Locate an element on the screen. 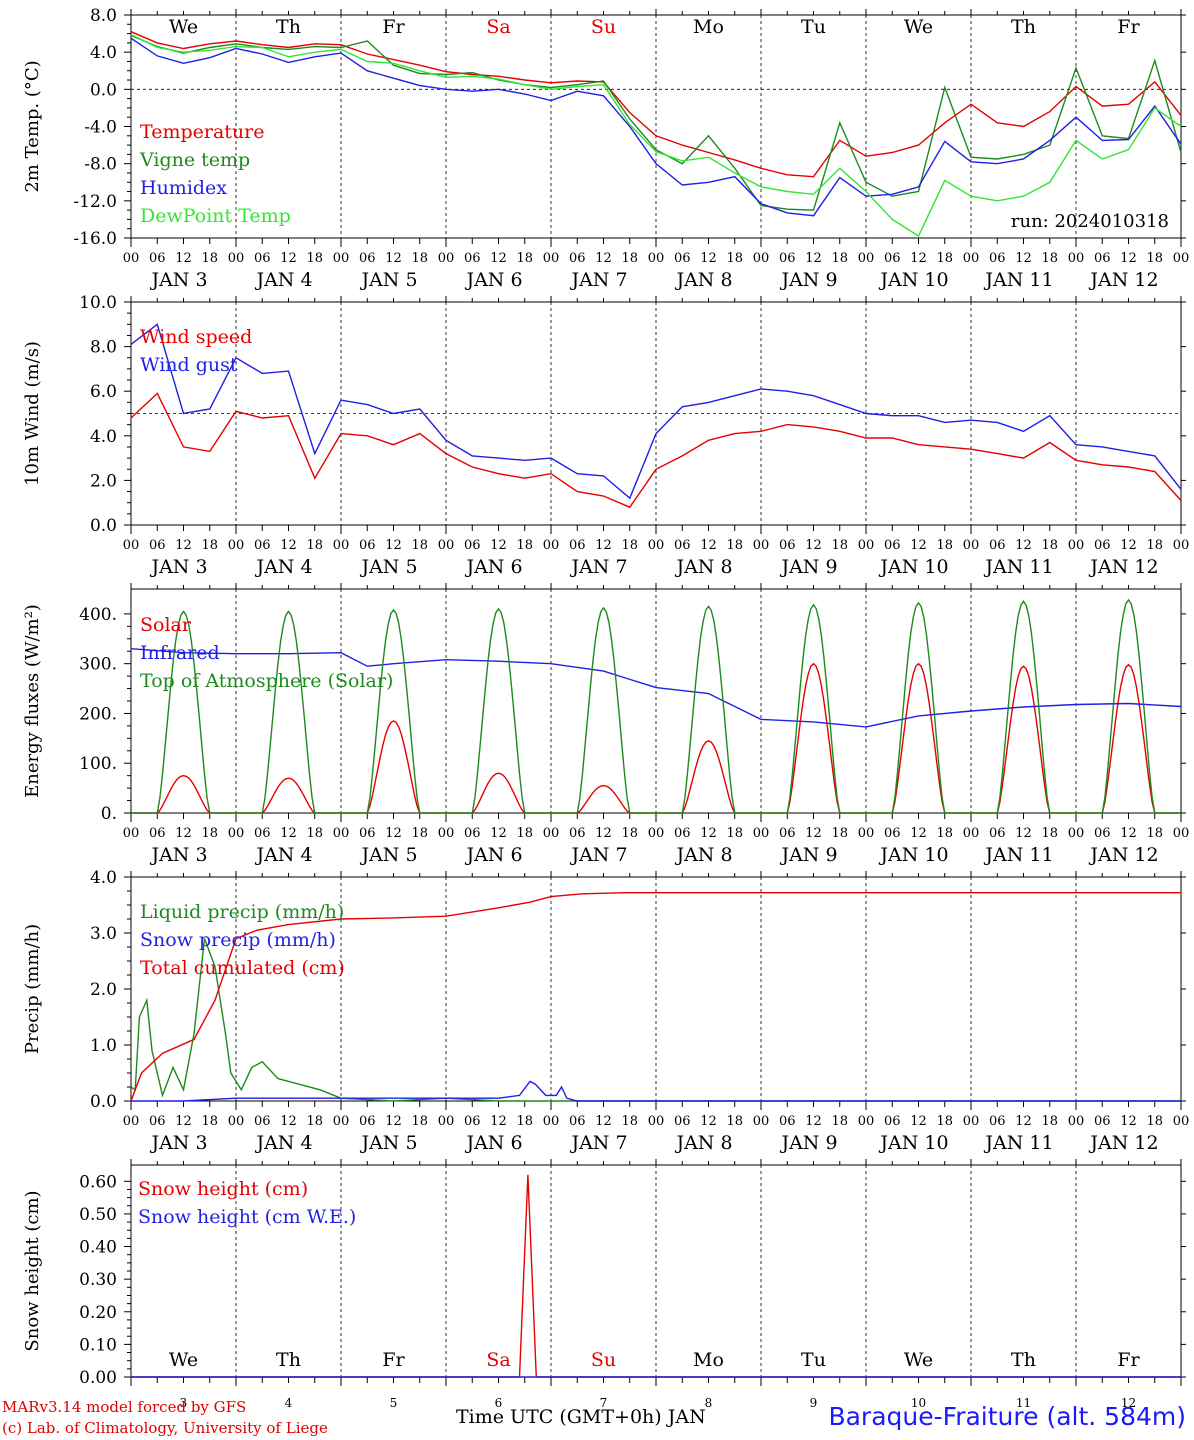 This screenshot has height=1440, width=1194. legend-entry: Top of Atmosphere (Solar) is located at coordinates (266, 681).